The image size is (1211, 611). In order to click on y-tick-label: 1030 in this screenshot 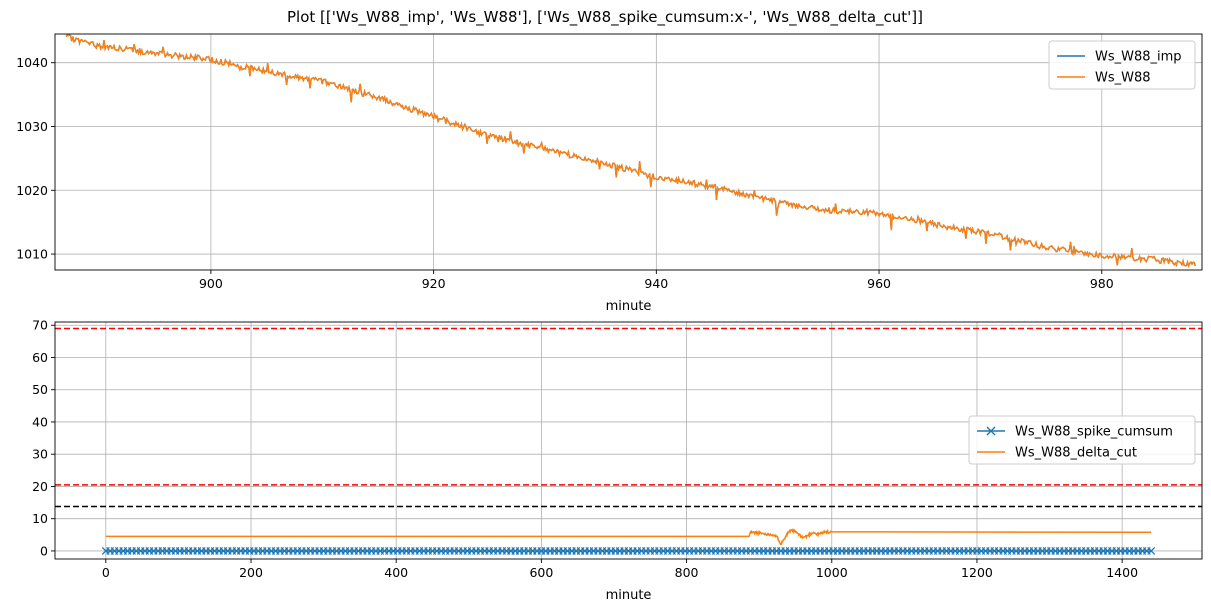, I will do `click(32, 126)`.